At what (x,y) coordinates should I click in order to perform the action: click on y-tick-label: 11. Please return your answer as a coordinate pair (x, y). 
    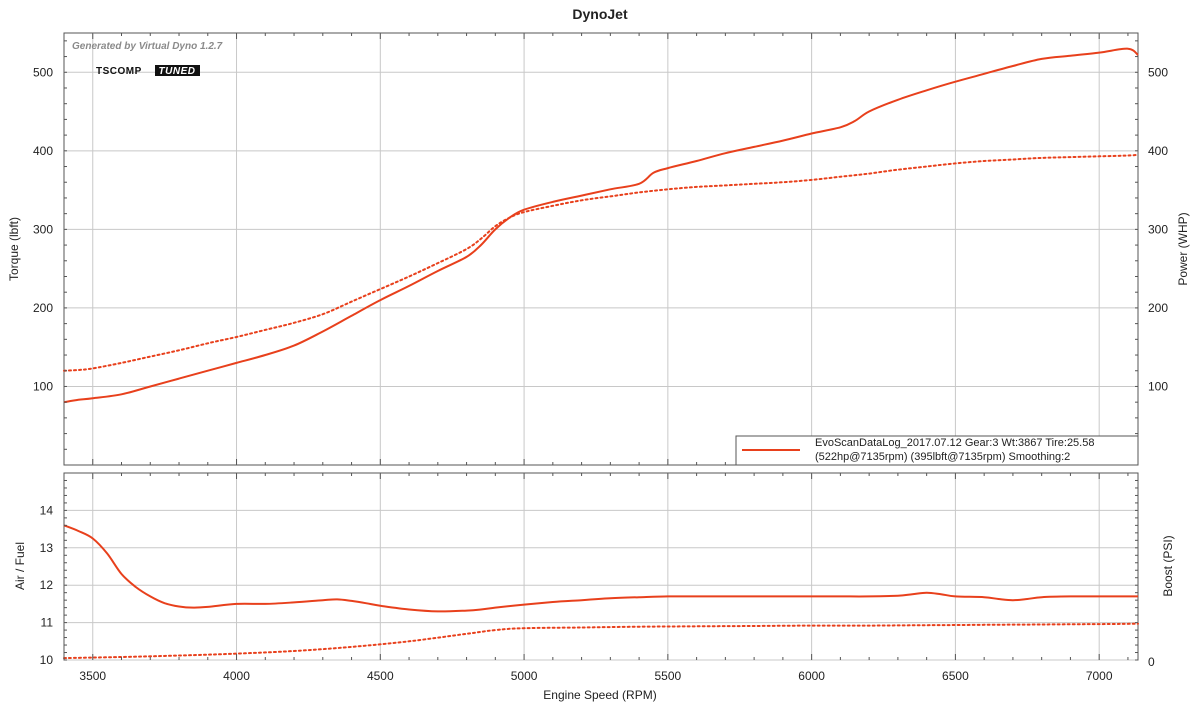
    Looking at the image, I should click on (47, 623).